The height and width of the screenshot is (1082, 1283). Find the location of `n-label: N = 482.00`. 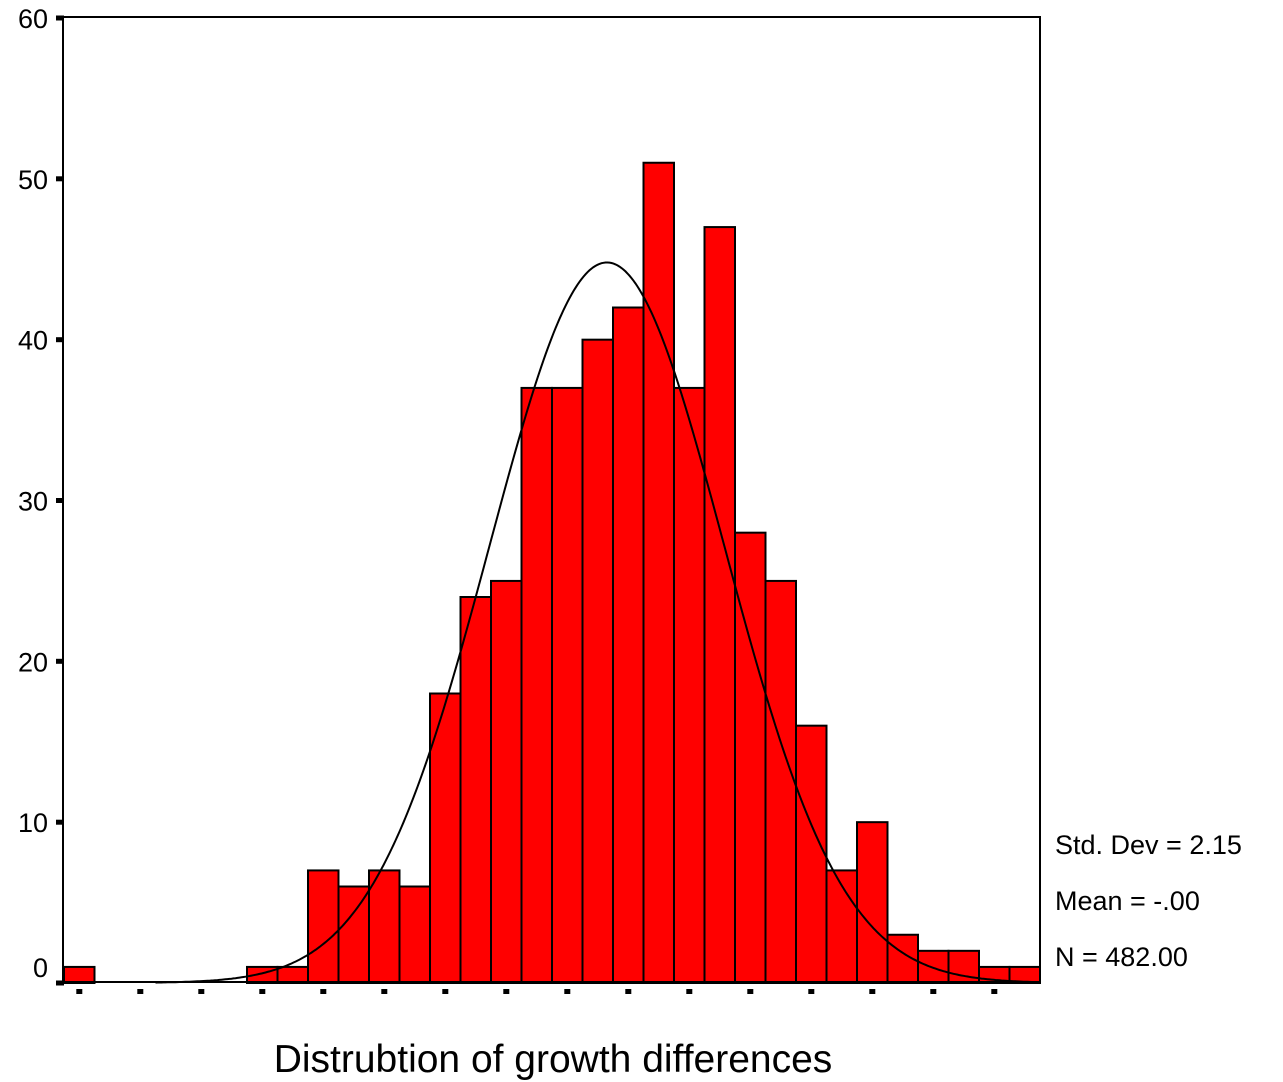

n-label: N = 482.00 is located at coordinates (1121, 957).